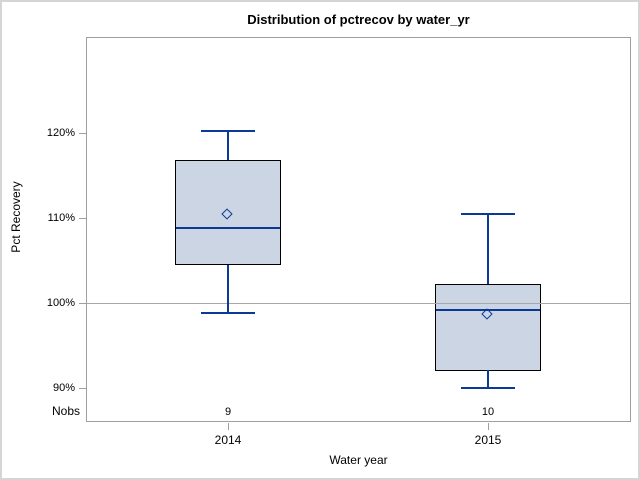  I want to click on nobs-value: 10, so click(488, 412).